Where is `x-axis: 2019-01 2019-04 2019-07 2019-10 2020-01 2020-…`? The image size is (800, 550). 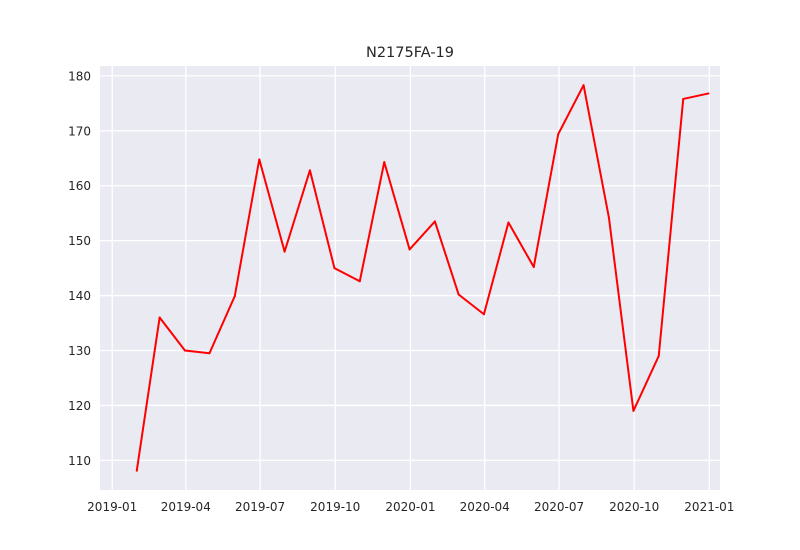 x-axis: 2019-01 2019-04 2019-07 2019-10 2020-01 2020-… is located at coordinates (410, 507).